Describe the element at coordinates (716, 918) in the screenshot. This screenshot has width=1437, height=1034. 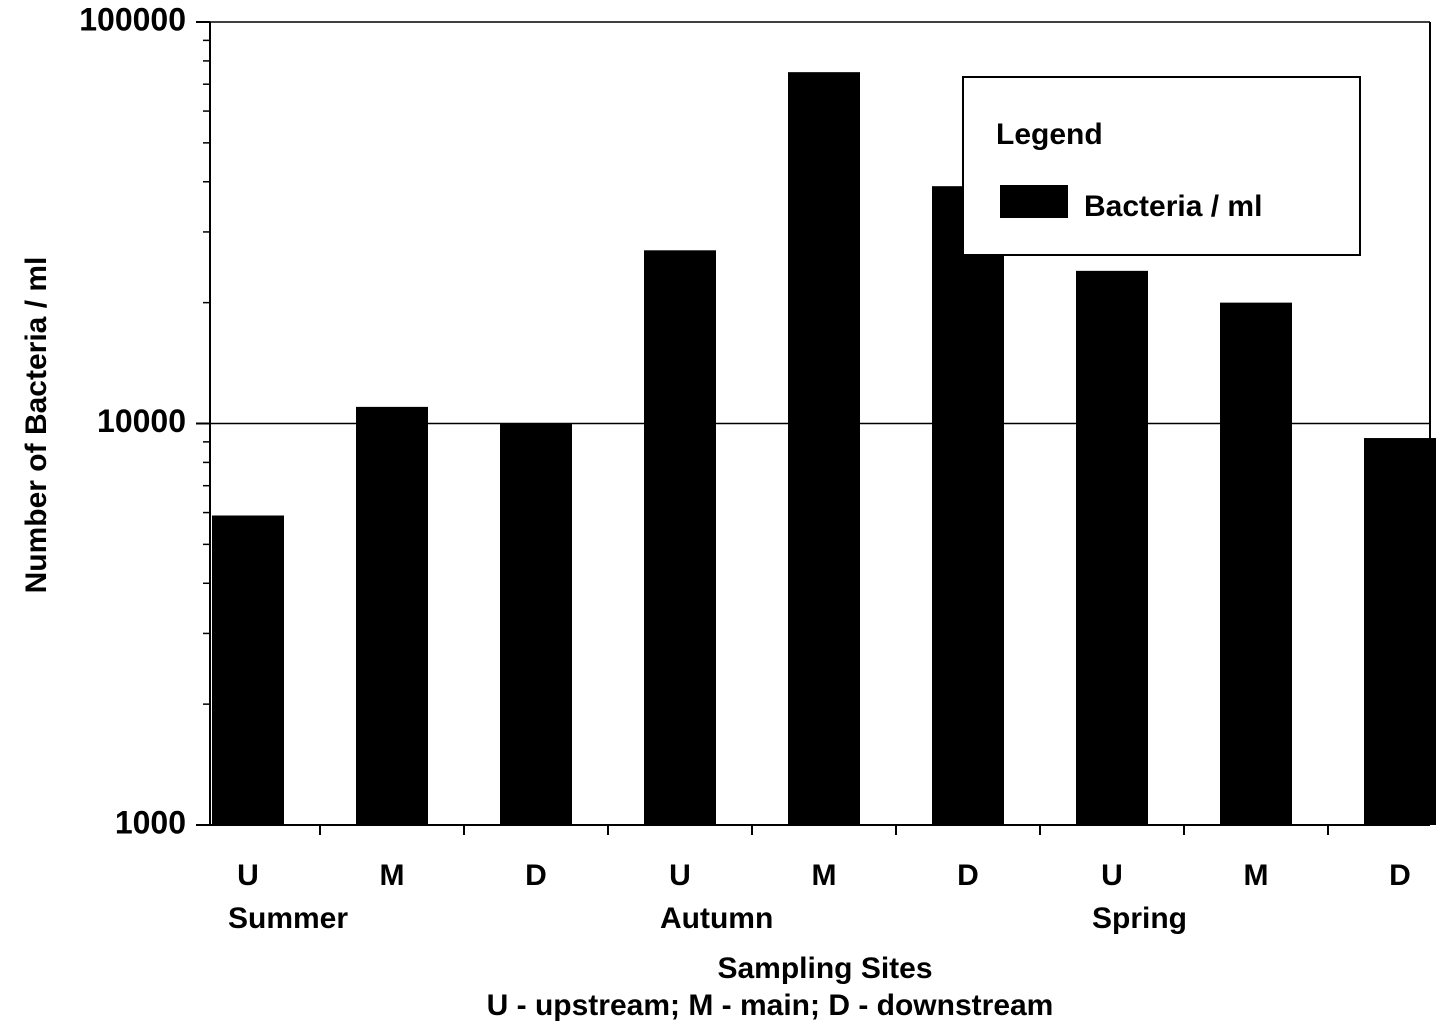
I see `group-label: Autumn` at that location.